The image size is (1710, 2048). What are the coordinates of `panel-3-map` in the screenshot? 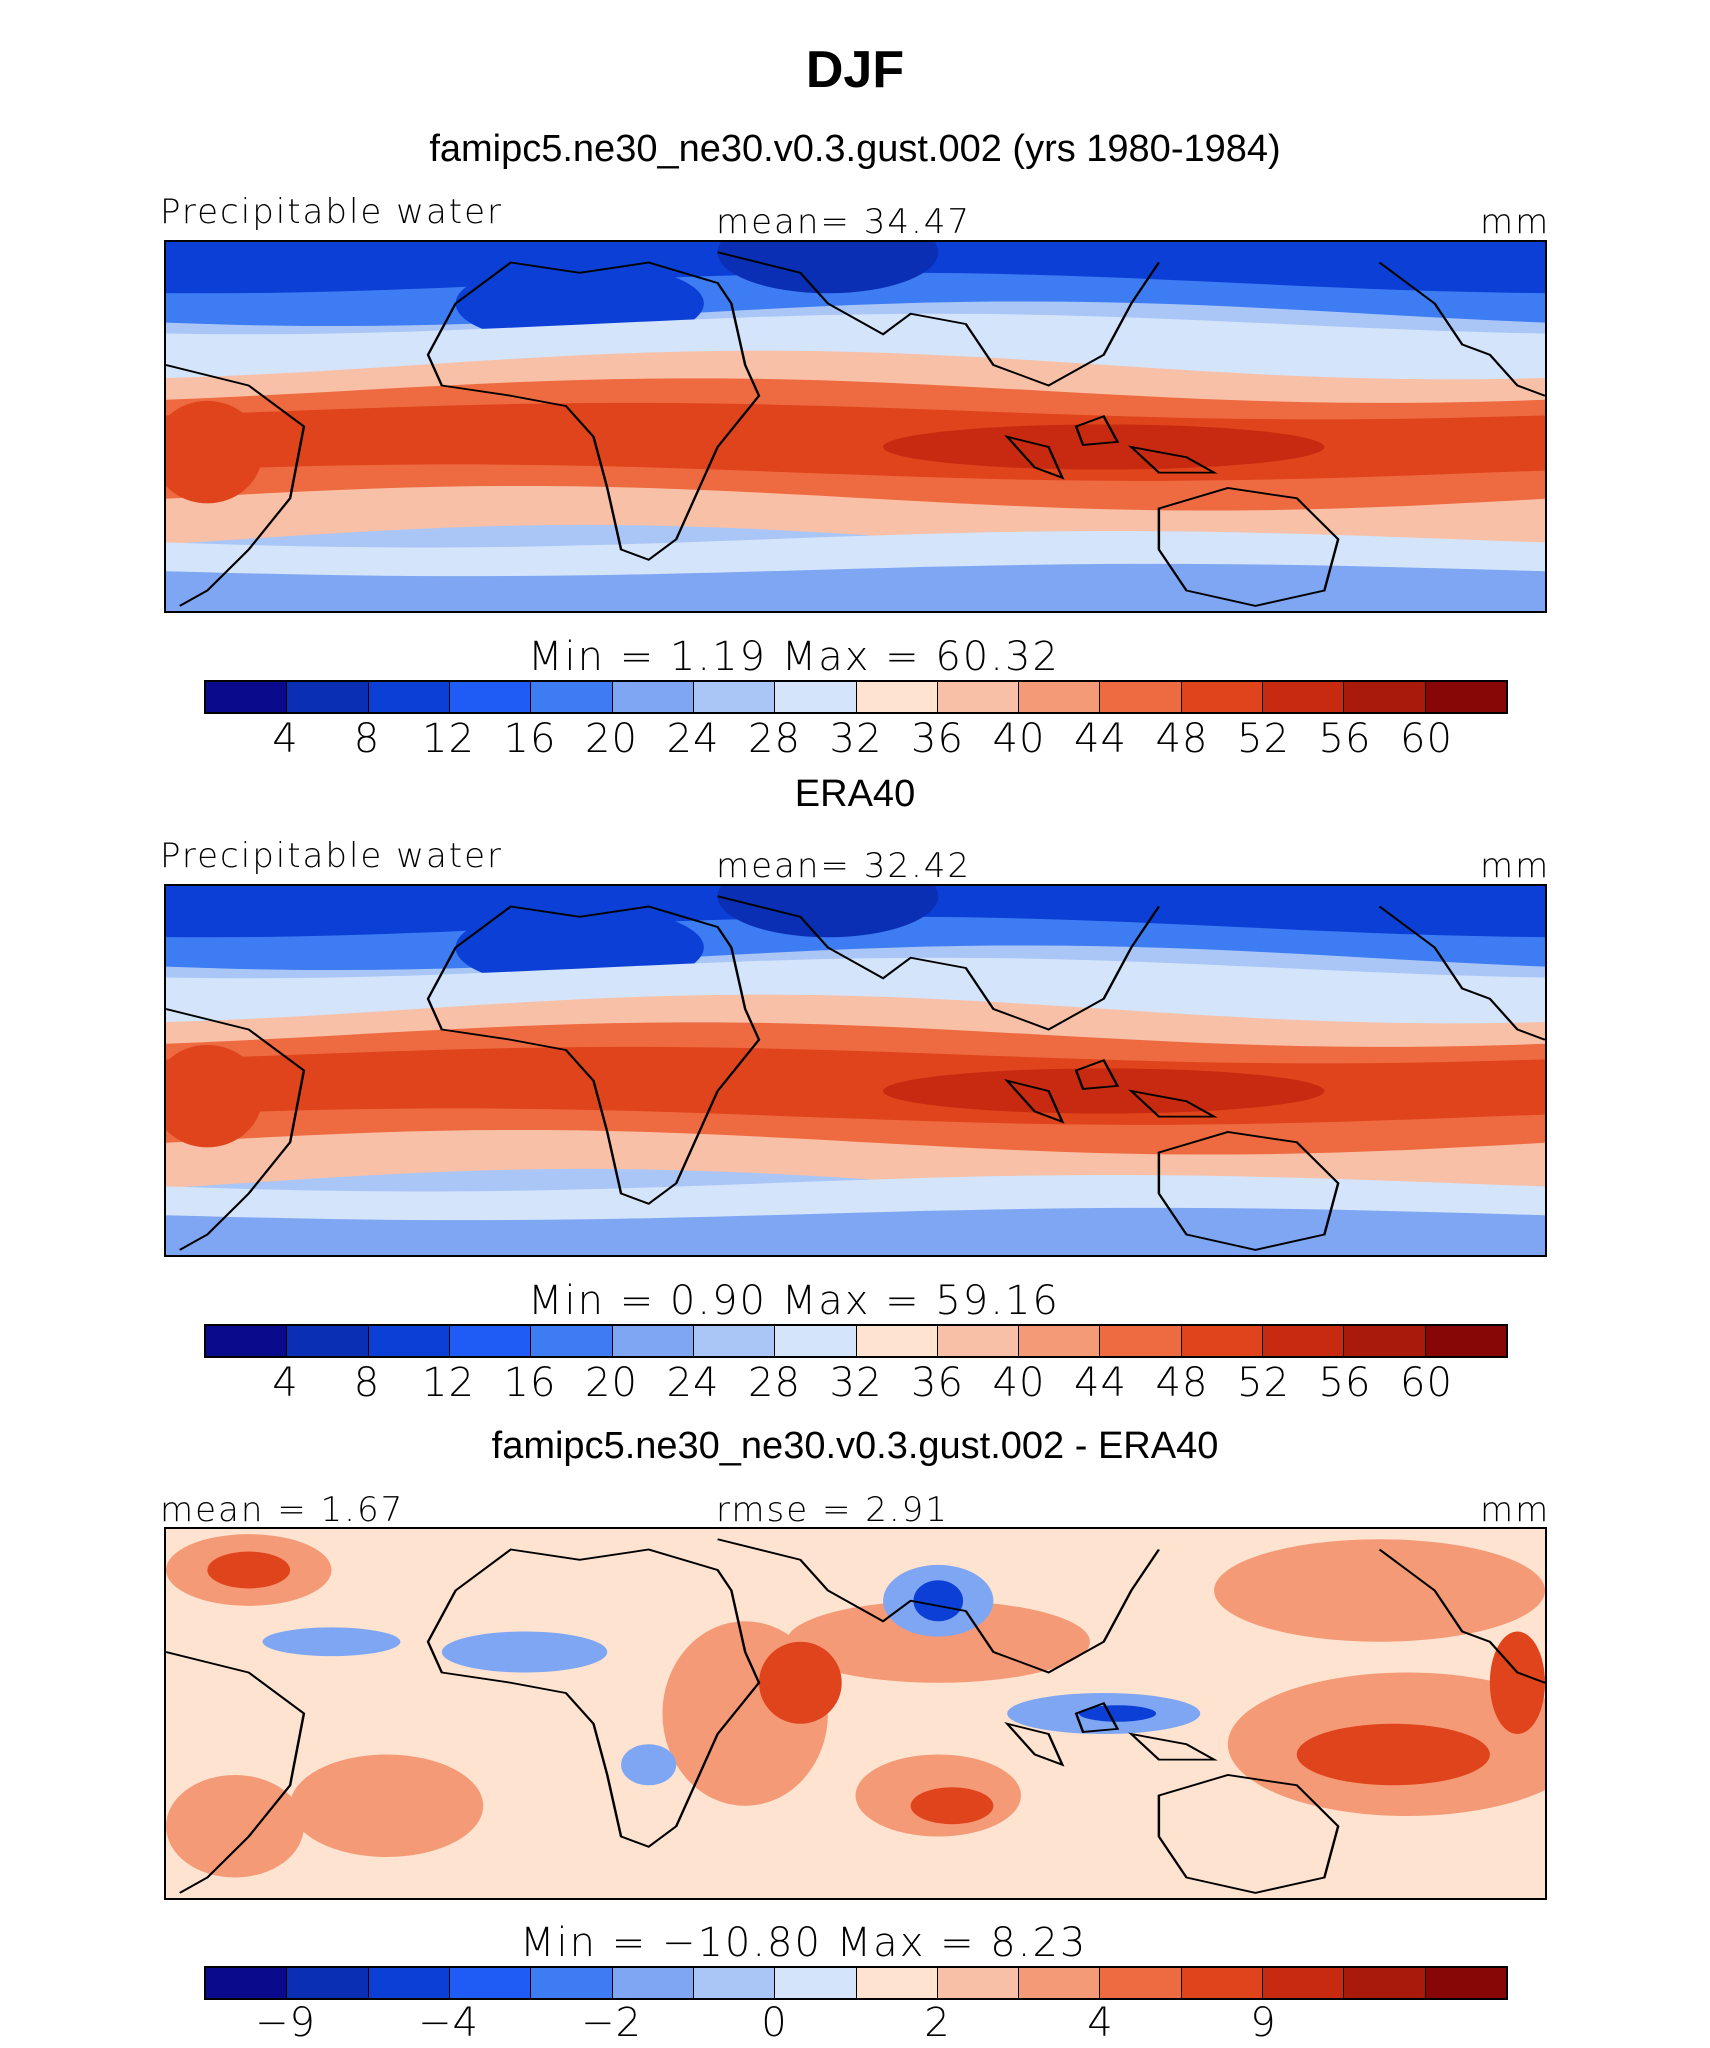 It's located at (855, 1713).